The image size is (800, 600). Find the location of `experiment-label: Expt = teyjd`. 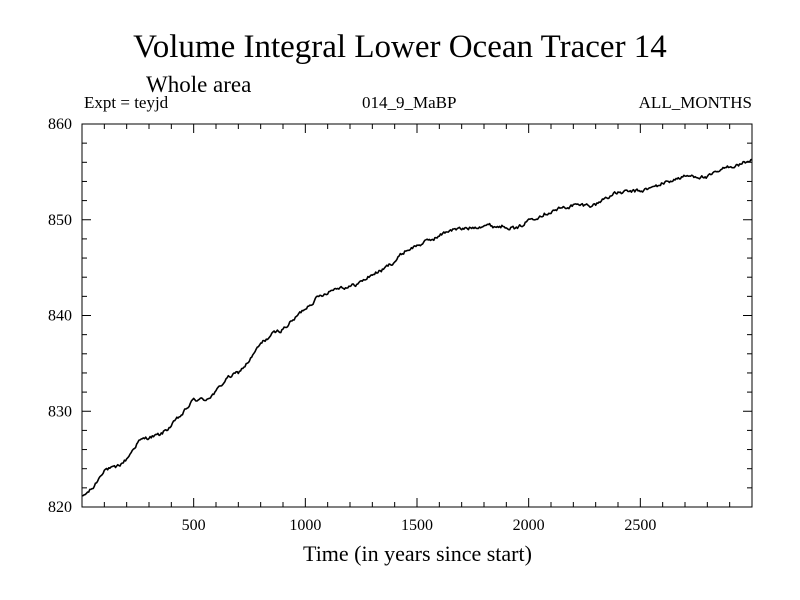

experiment-label: Expt = teyjd is located at coordinates (126, 102).